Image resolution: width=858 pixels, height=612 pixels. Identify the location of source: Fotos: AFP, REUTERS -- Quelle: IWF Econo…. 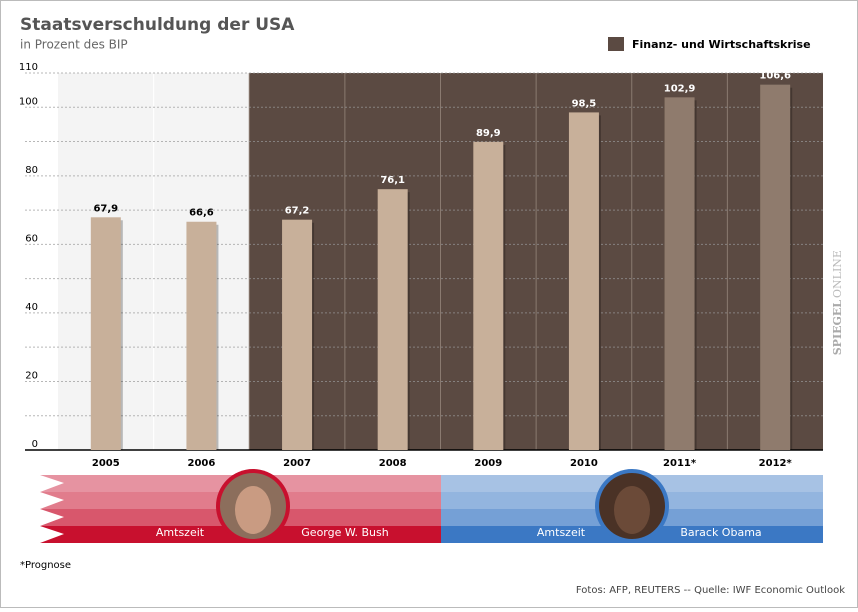
(710, 590).